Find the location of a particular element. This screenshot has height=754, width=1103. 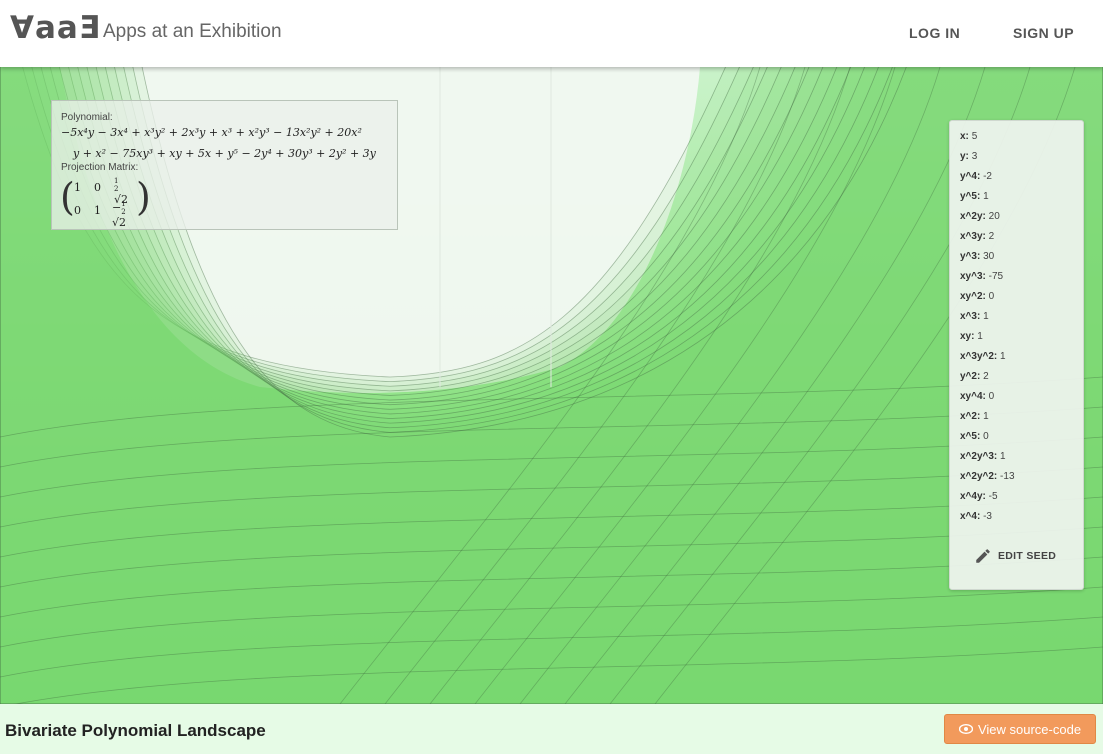

seed-item-value: -75 is located at coordinates (996, 276).